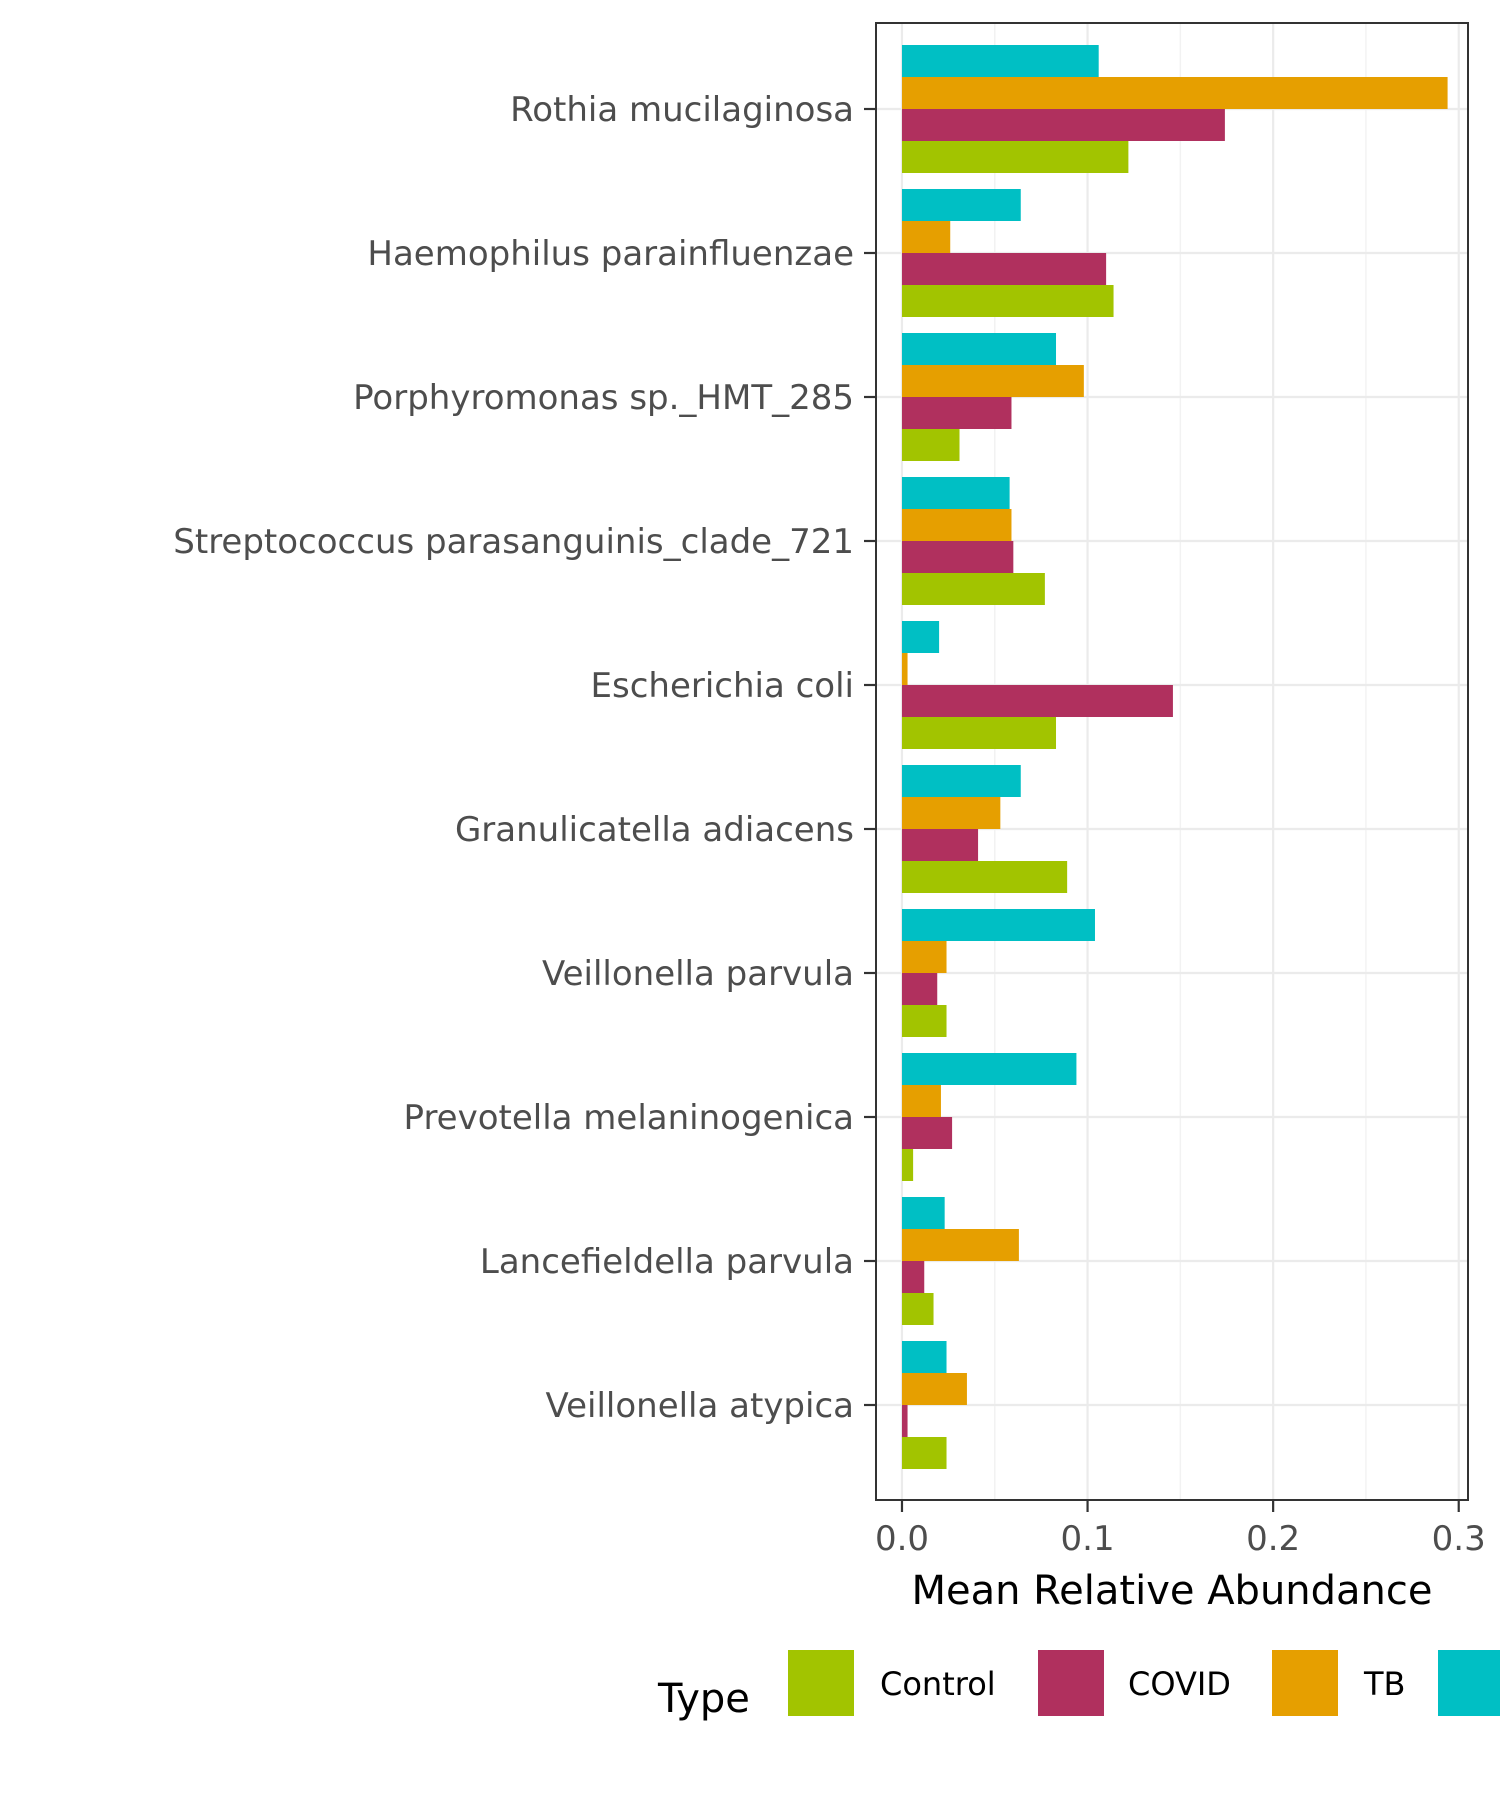 The height and width of the screenshot is (1800, 1500). What do you see at coordinates (1384, 1684) in the screenshot?
I see `legend-label: TB` at bounding box center [1384, 1684].